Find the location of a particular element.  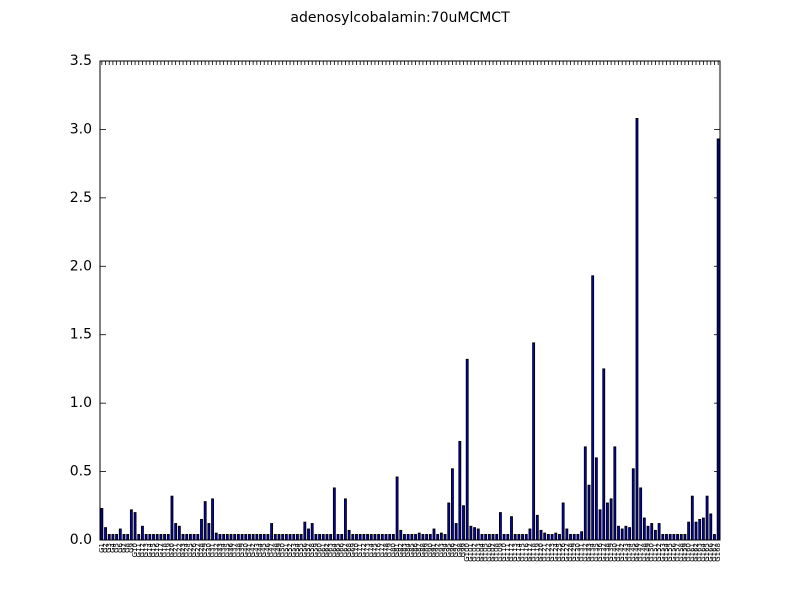

x-tick-label: G21 is located at coordinates (176, 550).